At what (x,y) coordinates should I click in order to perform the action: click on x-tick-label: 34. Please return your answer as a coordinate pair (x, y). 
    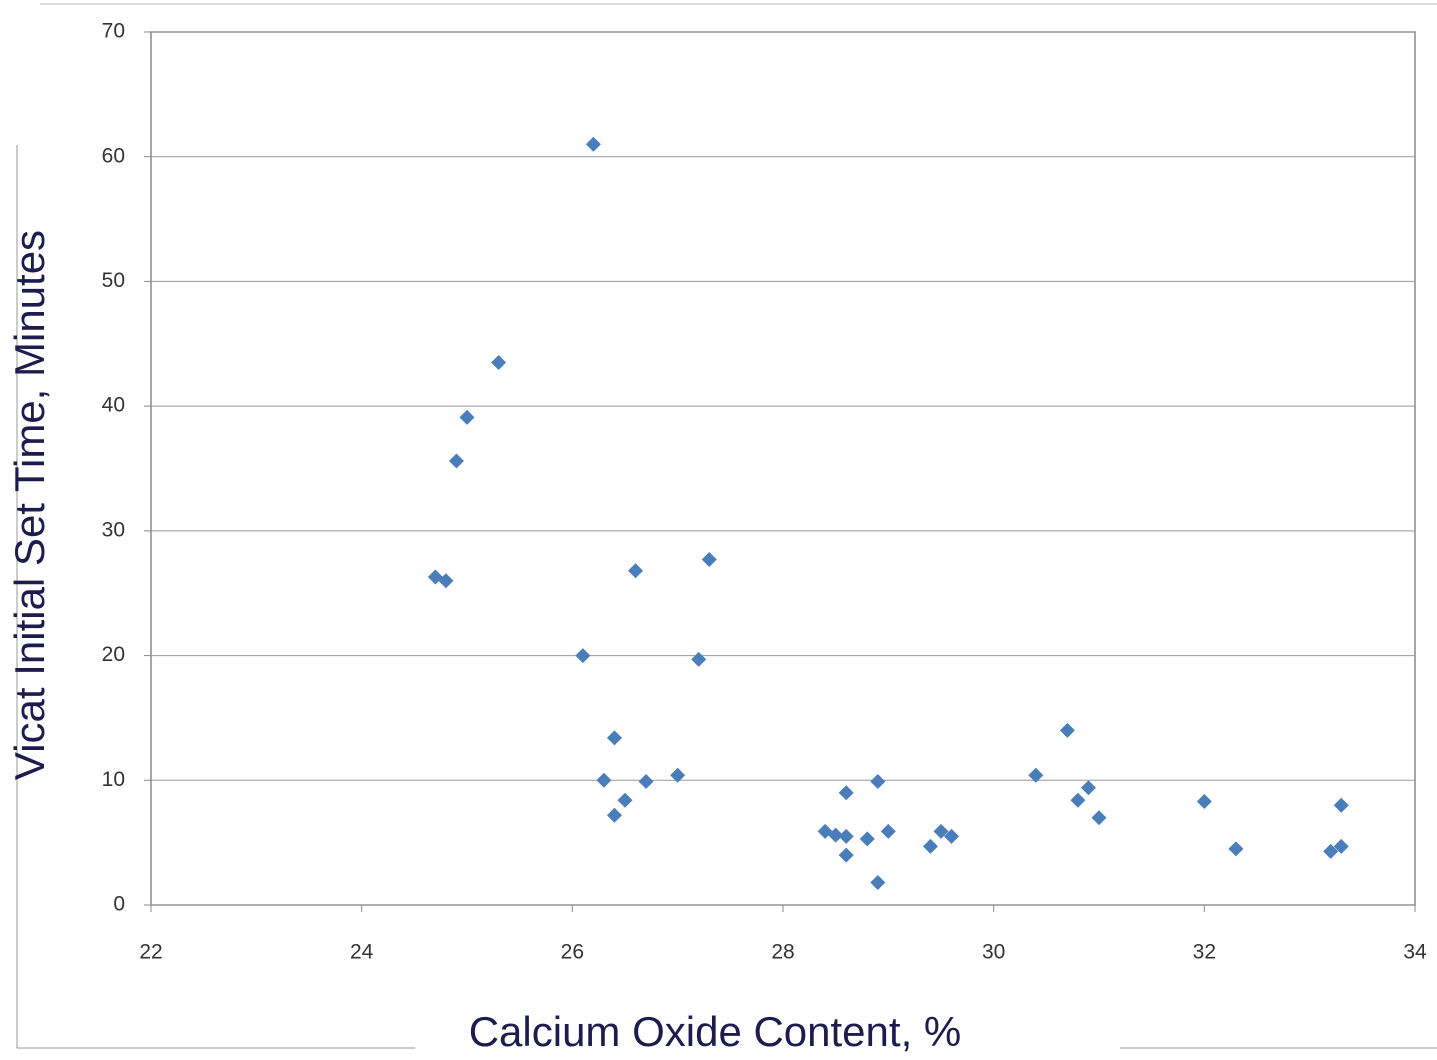
    Looking at the image, I should click on (1415, 952).